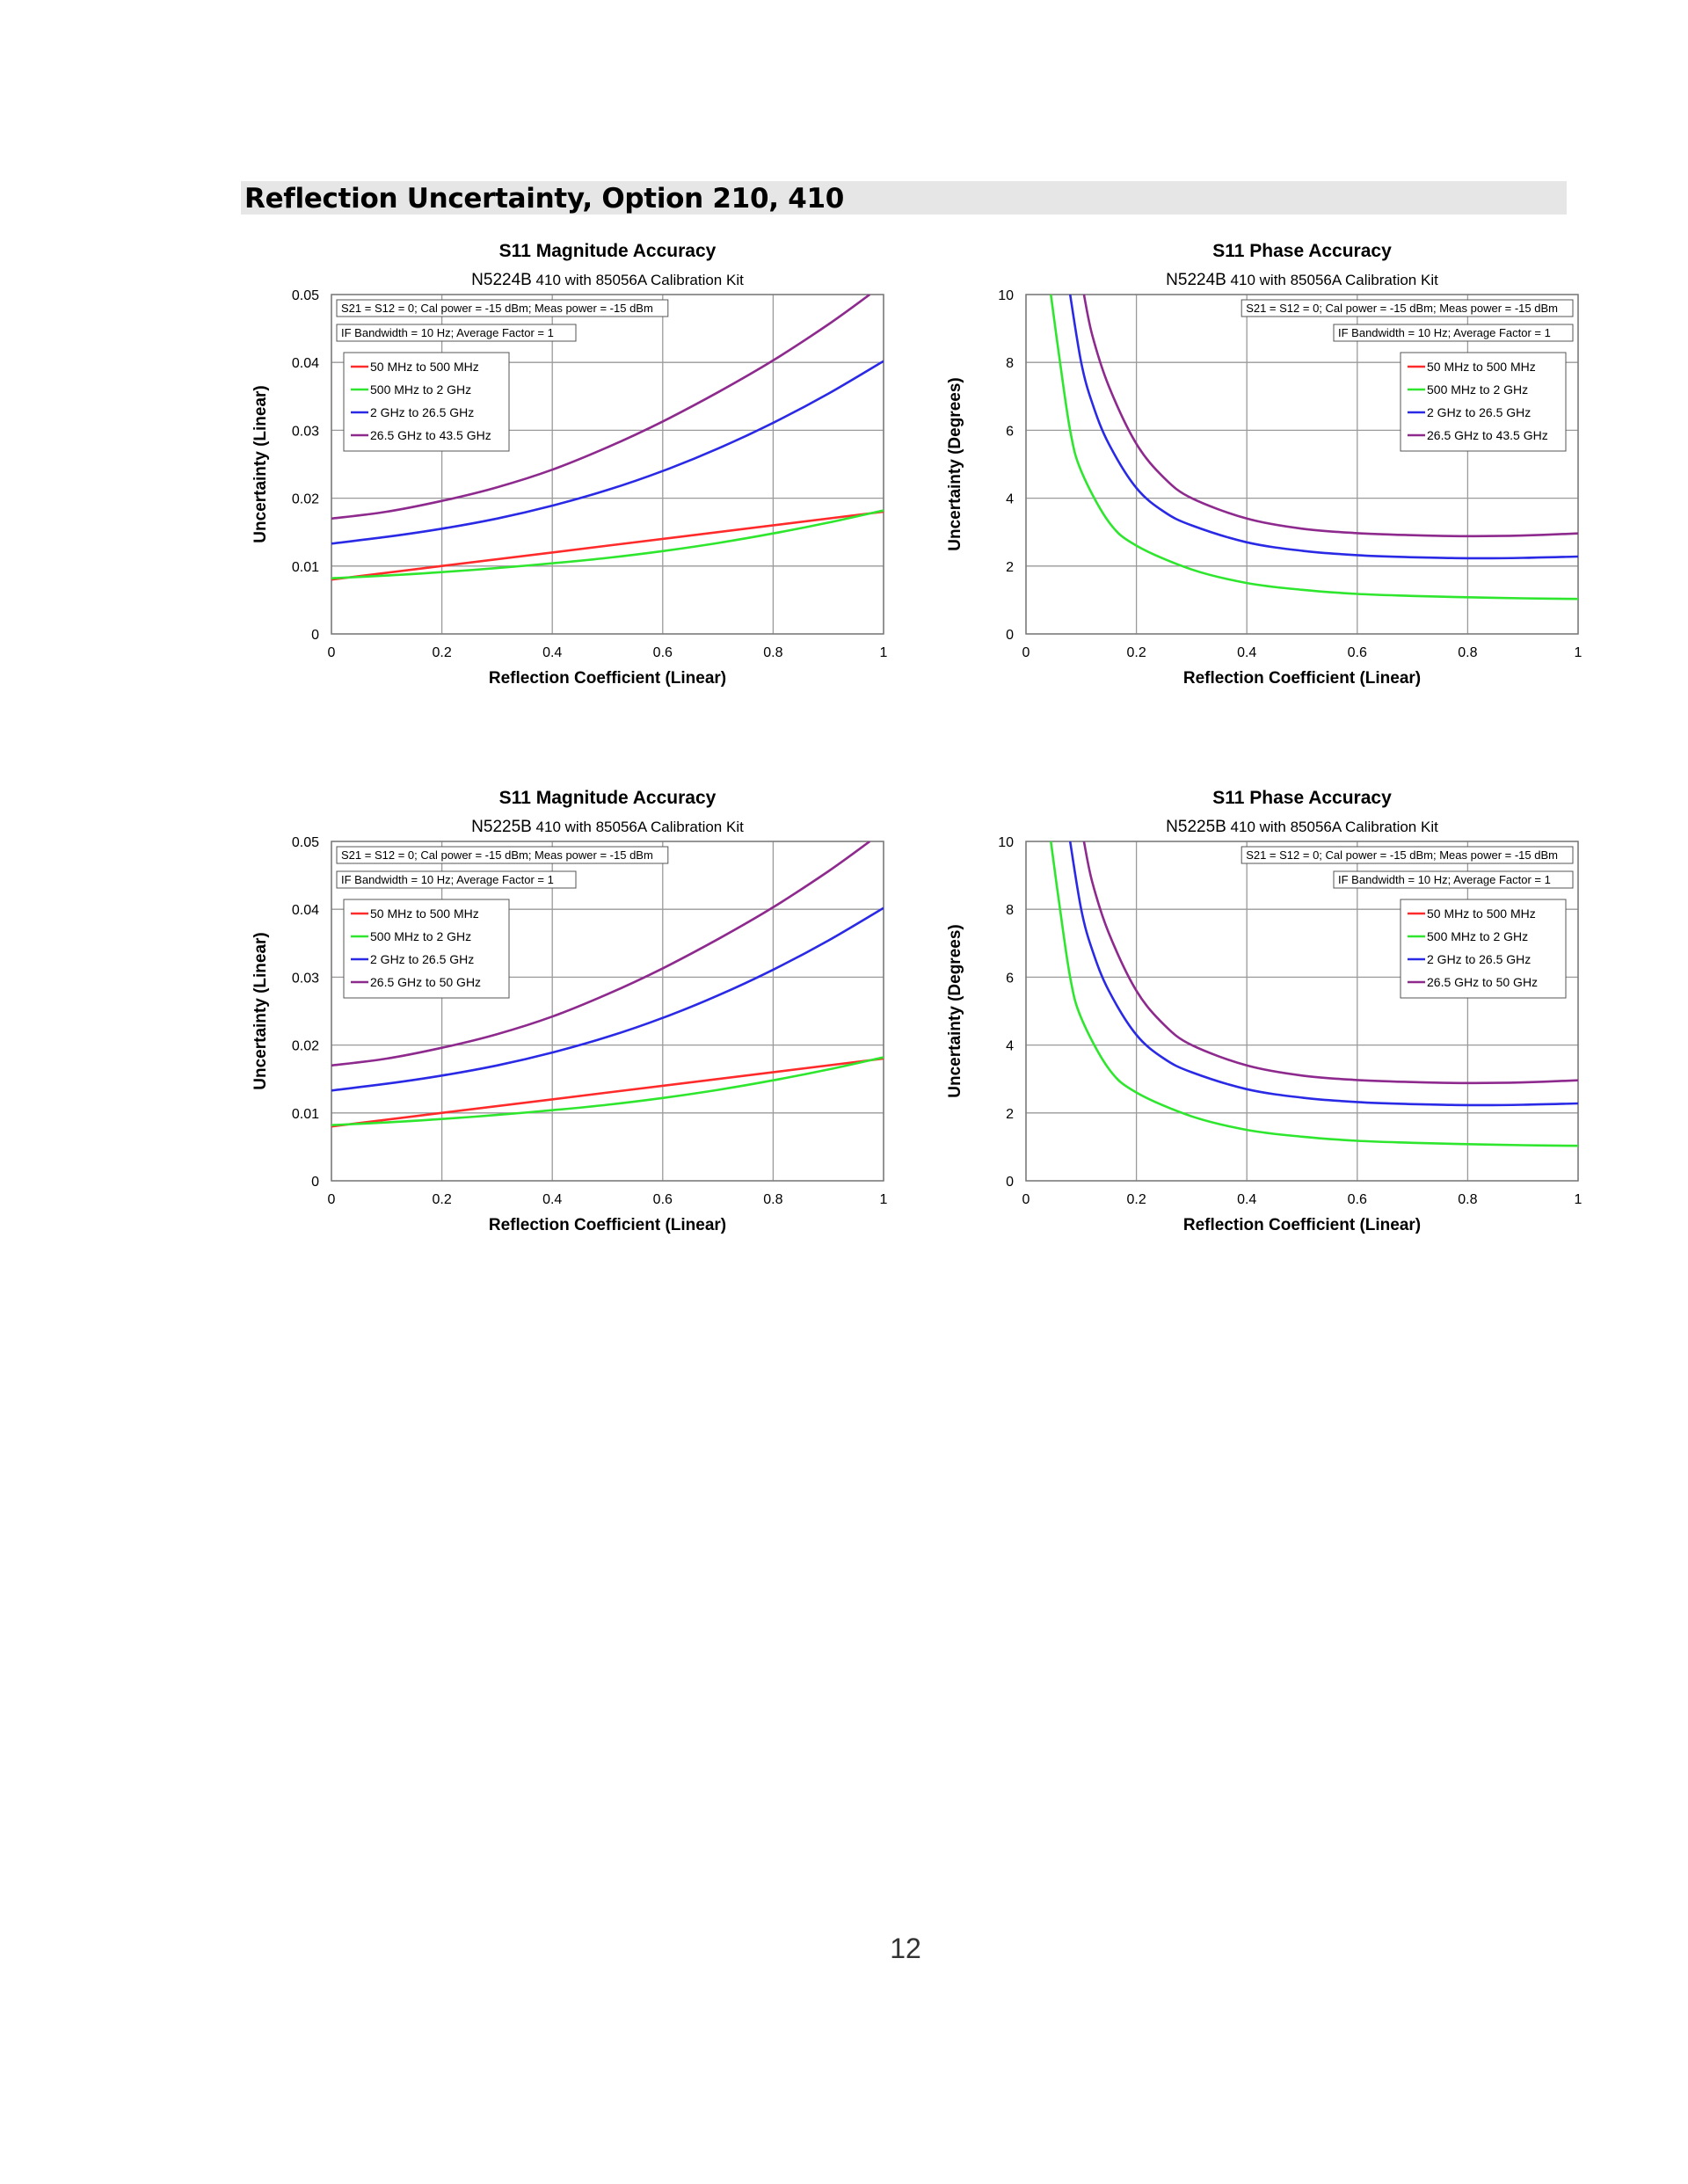 This screenshot has width=1688, height=2184. What do you see at coordinates (904, 198) in the screenshot?
I see `section-header: Reflection Uncertainty, Option 210, 410` at bounding box center [904, 198].